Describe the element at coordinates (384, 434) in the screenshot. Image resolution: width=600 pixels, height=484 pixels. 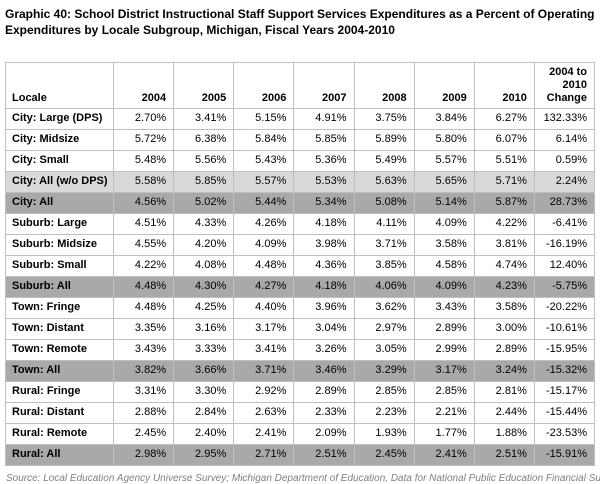
I see `value-cell: 1.93%` at that location.